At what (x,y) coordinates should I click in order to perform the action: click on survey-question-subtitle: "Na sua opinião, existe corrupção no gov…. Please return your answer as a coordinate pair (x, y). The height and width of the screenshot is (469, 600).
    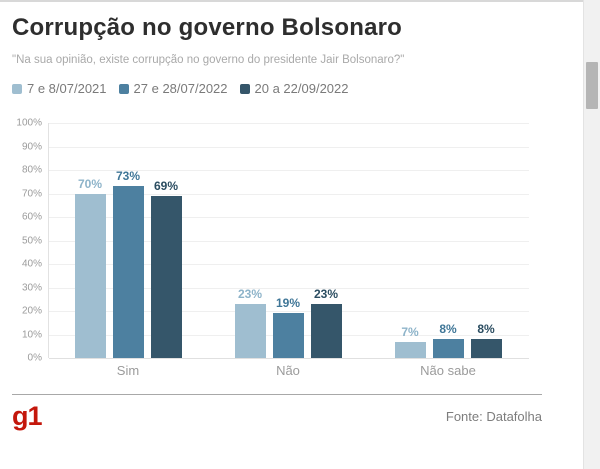
    Looking at the image, I should click on (208, 60).